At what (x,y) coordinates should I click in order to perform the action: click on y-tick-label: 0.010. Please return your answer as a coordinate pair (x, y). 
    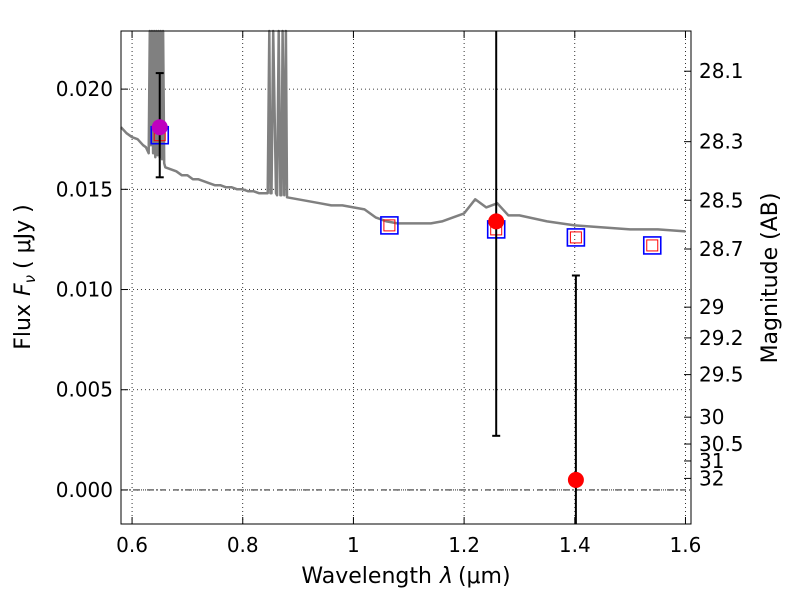
    Looking at the image, I should click on (84, 290).